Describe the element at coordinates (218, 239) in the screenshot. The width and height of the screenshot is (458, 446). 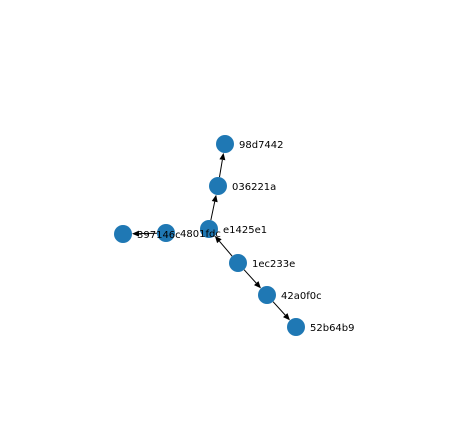
I see `arrowhead-e1425e1` at that location.